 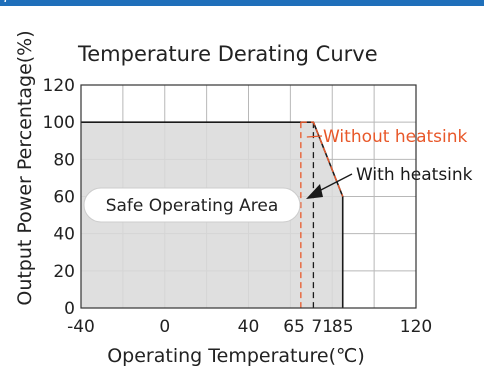 I want to click on x-tick-label: -40, so click(x=81, y=327).